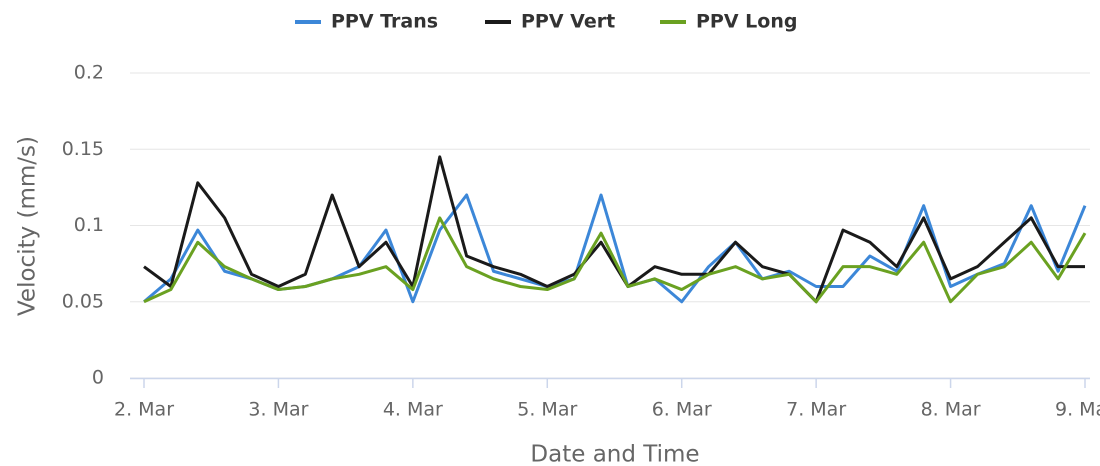 This screenshot has height=466, width=1100. Describe the element at coordinates (413, 410) in the screenshot. I see `x-tick-label: 4. Mar` at that location.